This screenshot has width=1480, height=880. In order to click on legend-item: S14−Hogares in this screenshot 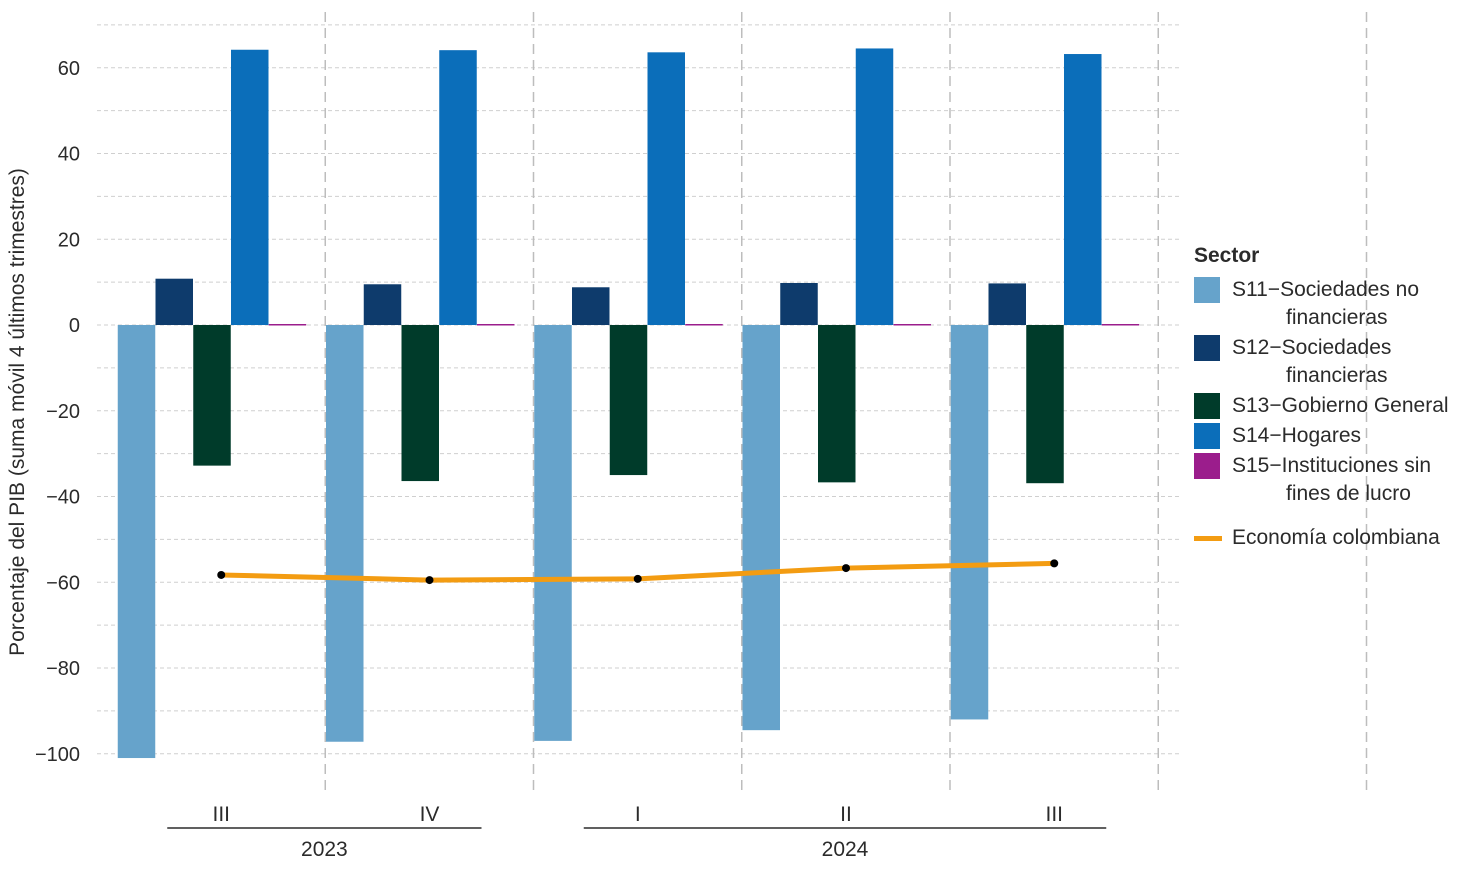, I will do `click(1337, 436)`.